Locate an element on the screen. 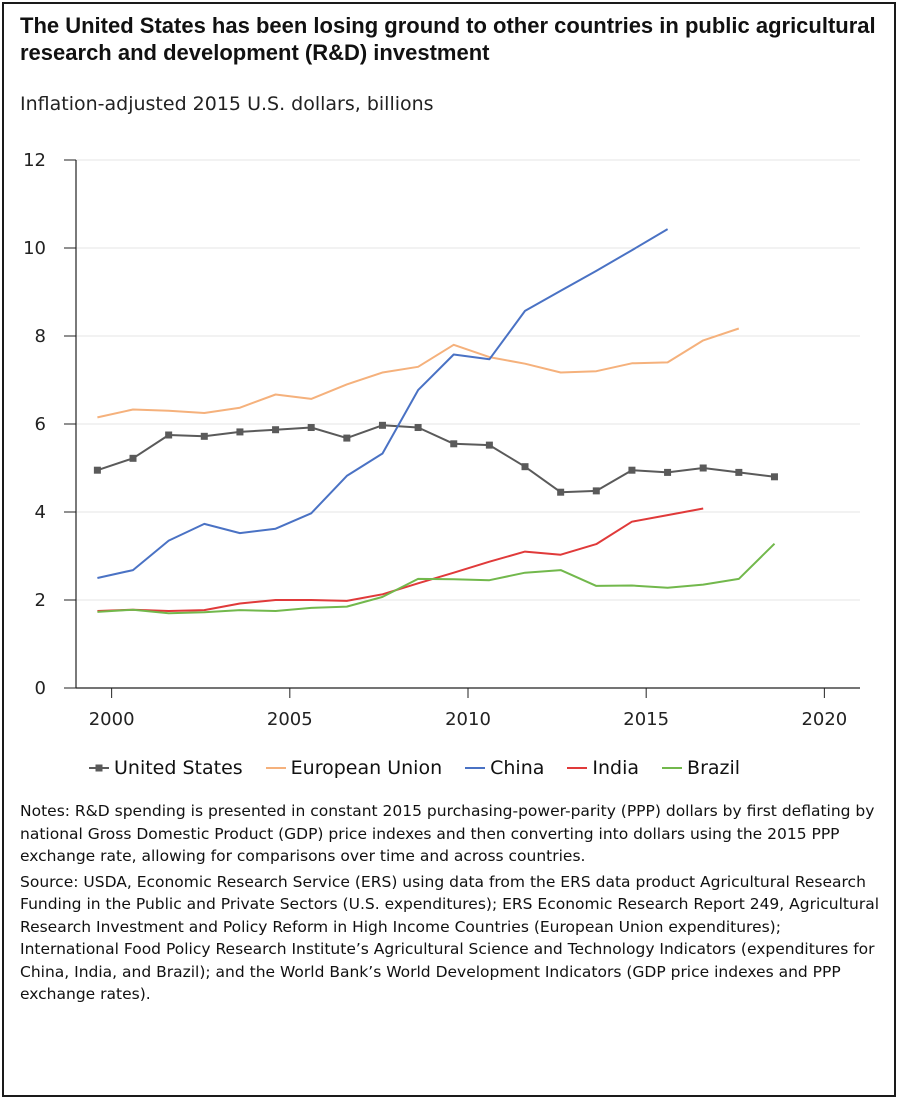 This screenshot has height=1101, width=900. y-tick-label: 12 is located at coordinates (34, 160).